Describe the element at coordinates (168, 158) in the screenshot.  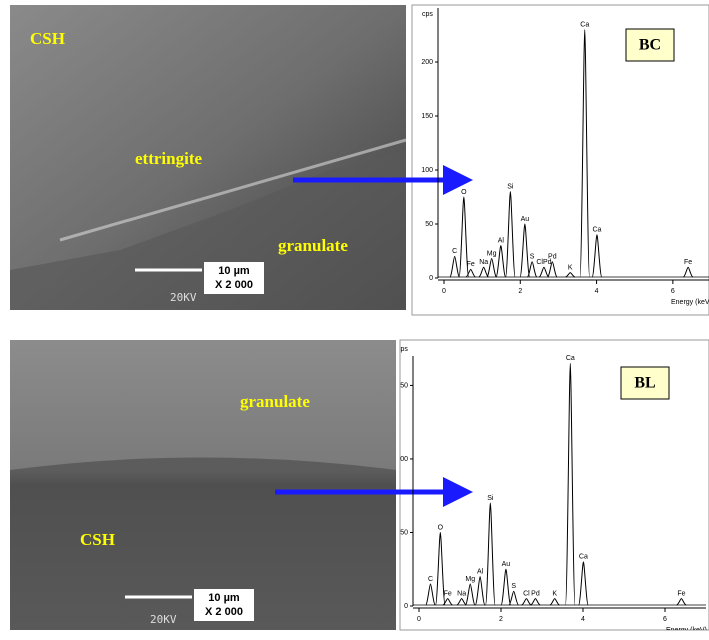
I see `sem-label: ettringite` at that location.